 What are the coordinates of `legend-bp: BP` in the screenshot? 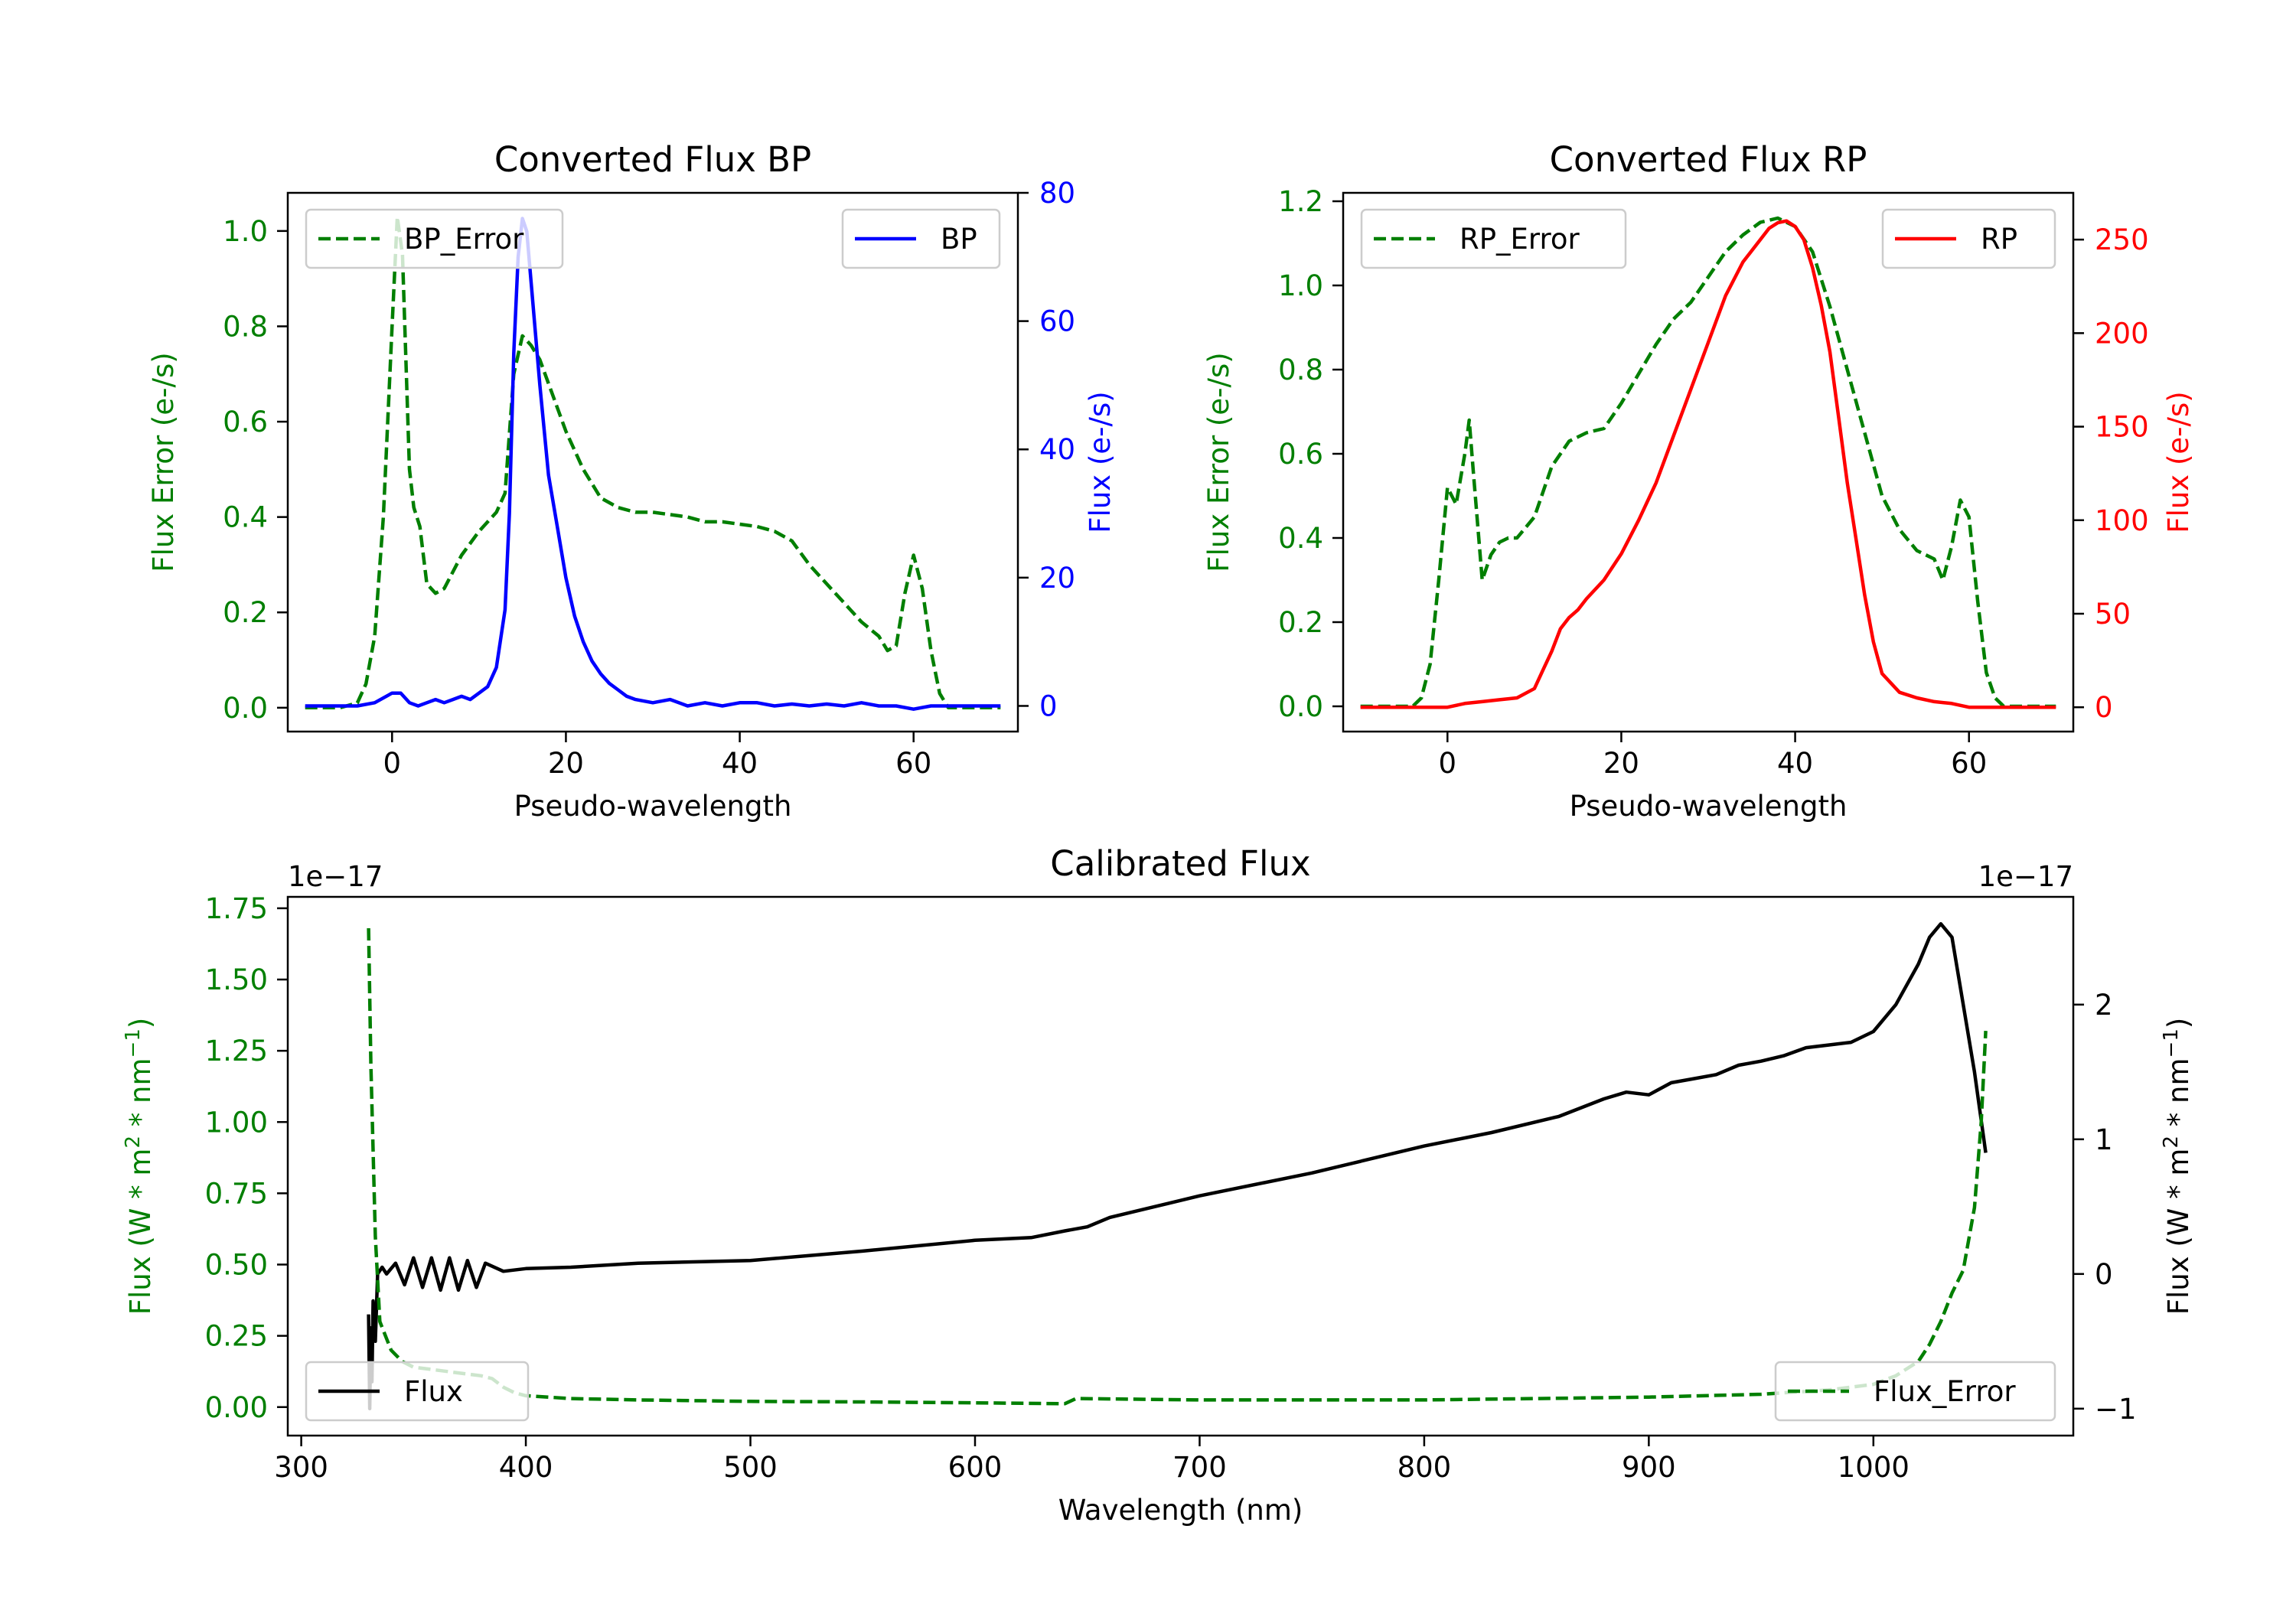 It's located at (921, 239).